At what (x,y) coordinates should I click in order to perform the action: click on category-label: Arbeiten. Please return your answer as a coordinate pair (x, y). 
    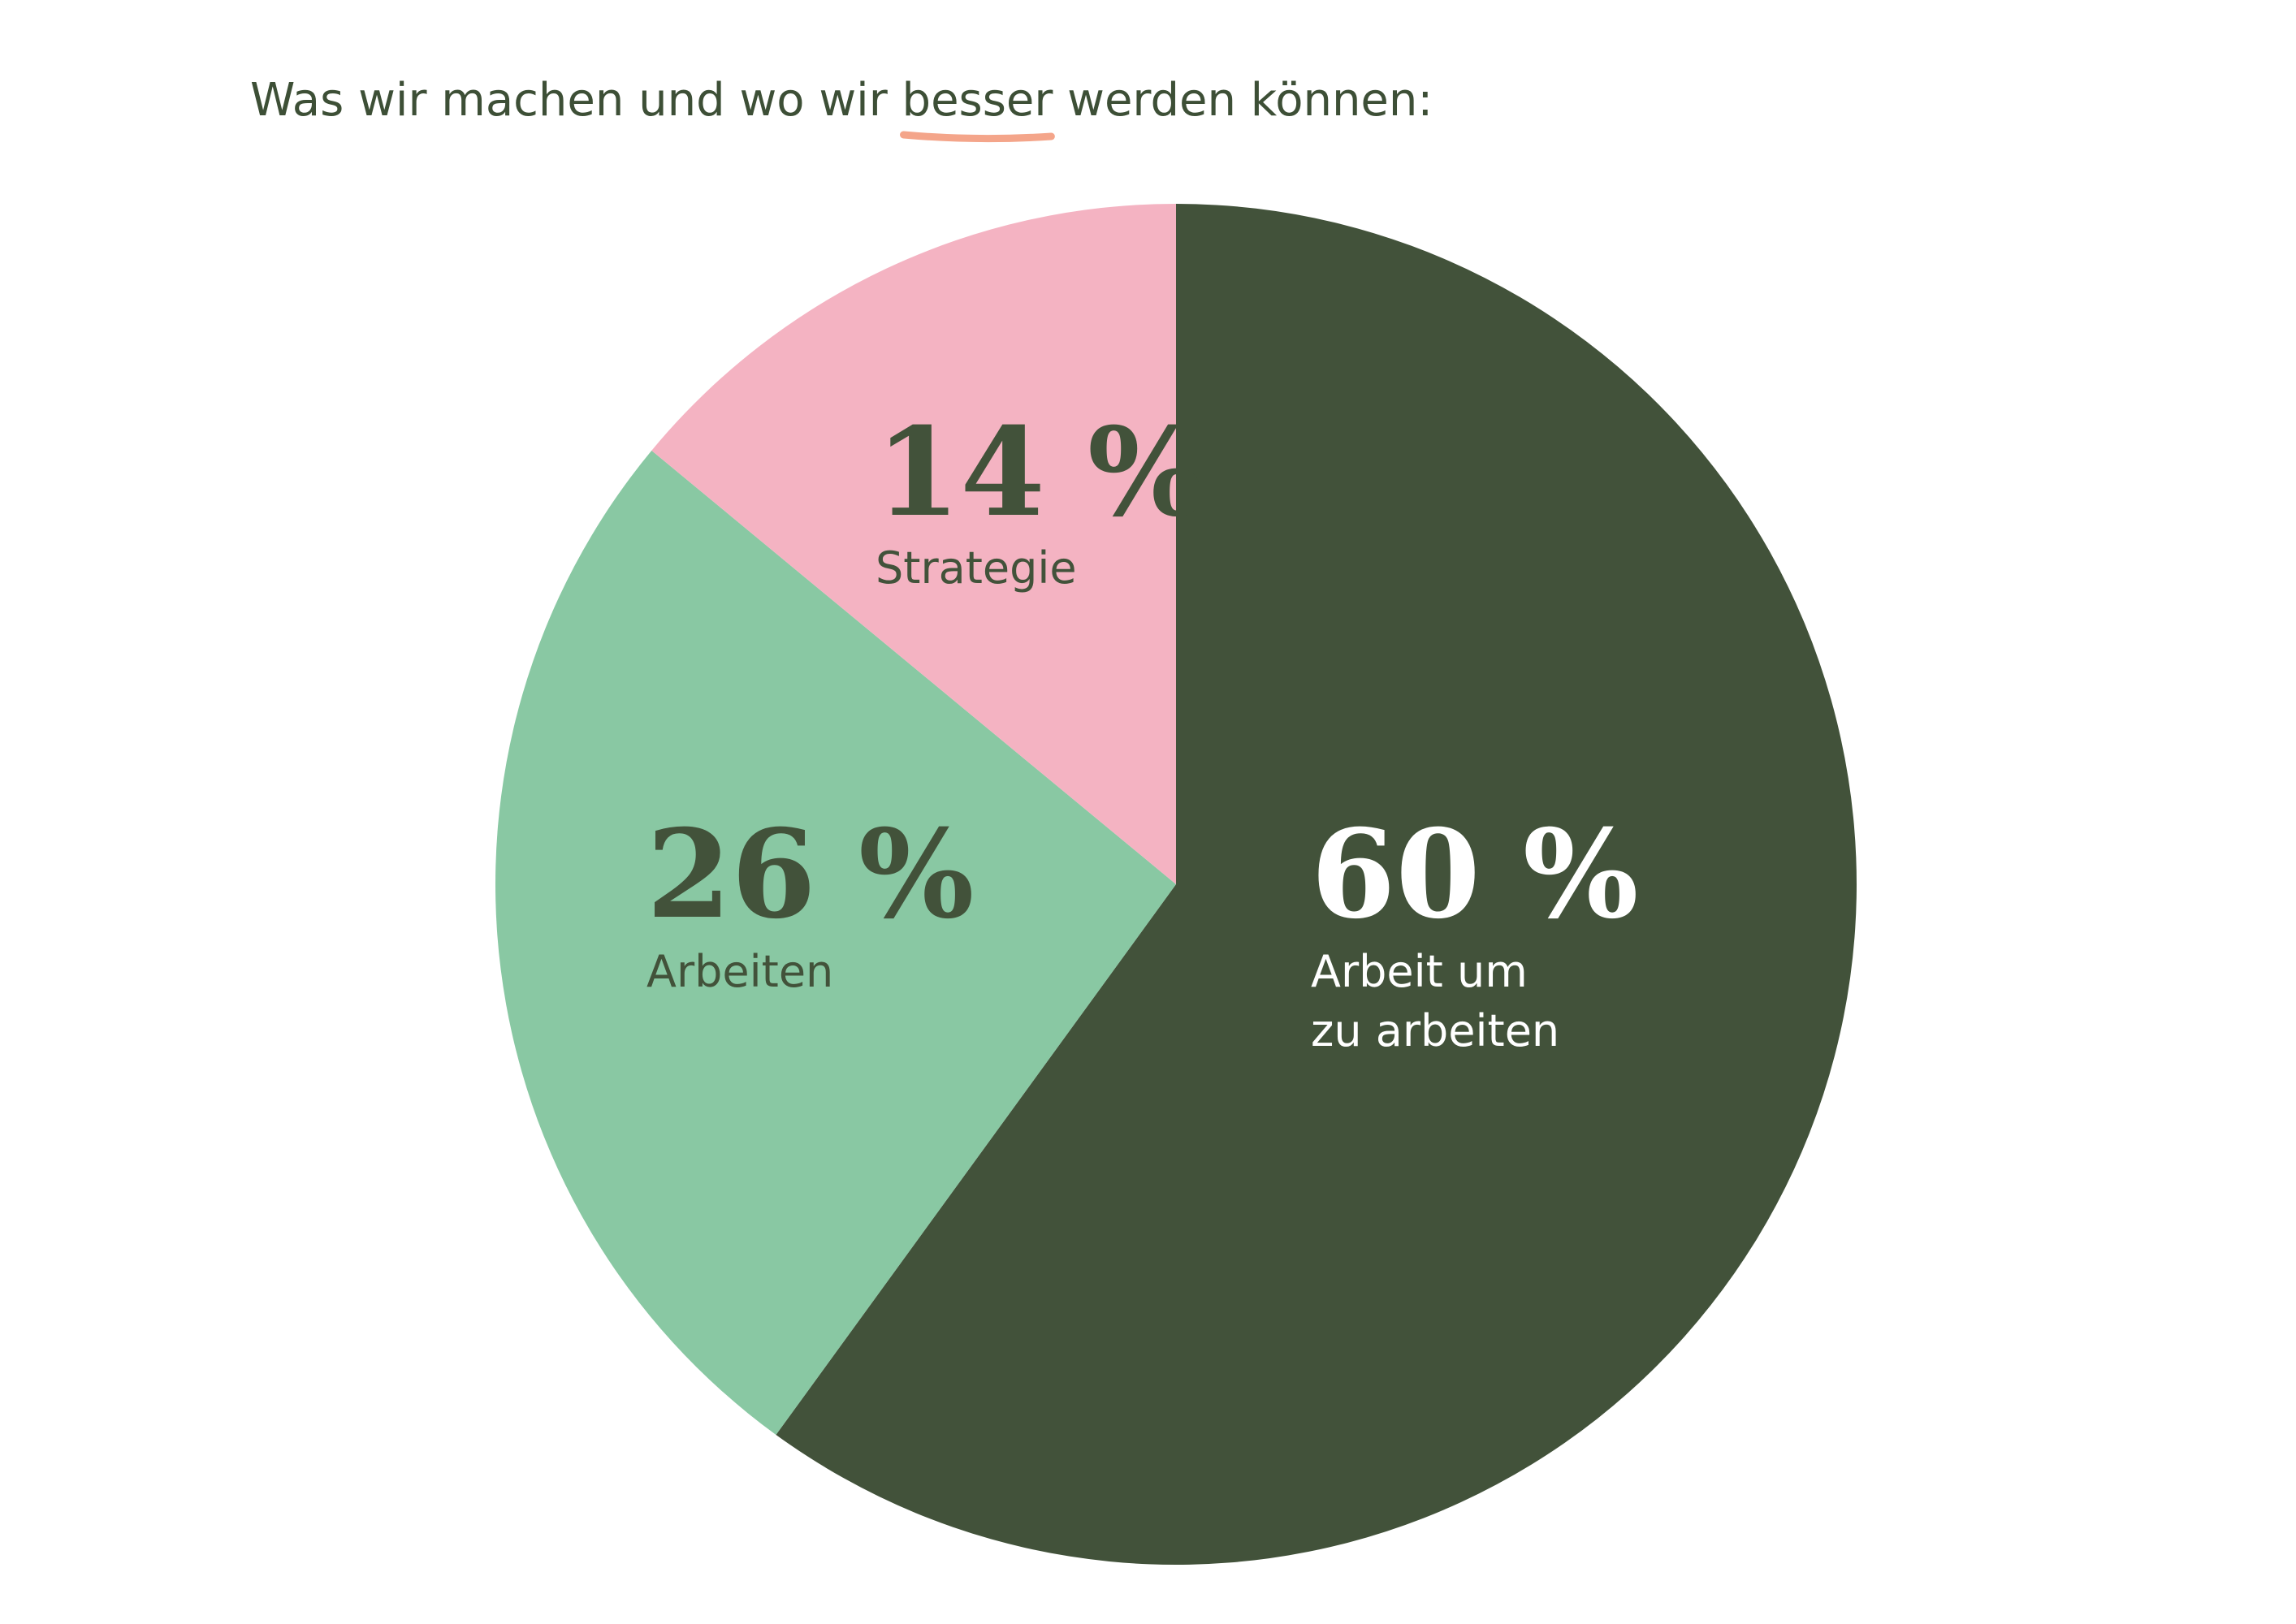
    Looking at the image, I should click on (739, 972).